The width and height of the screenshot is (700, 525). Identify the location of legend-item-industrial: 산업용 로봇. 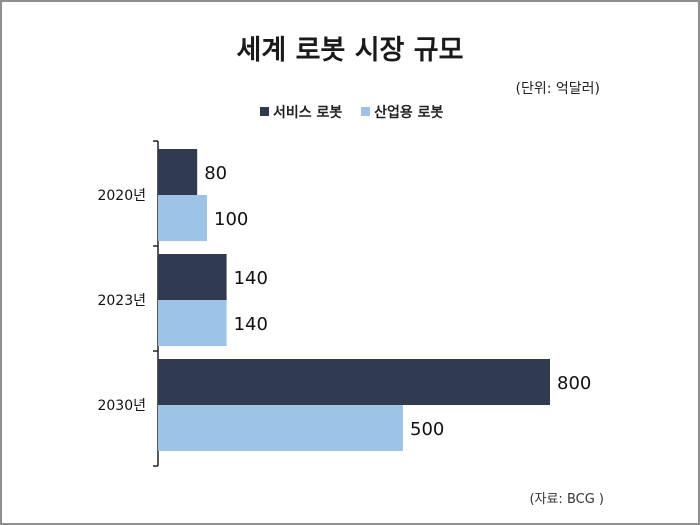
(402, 112).